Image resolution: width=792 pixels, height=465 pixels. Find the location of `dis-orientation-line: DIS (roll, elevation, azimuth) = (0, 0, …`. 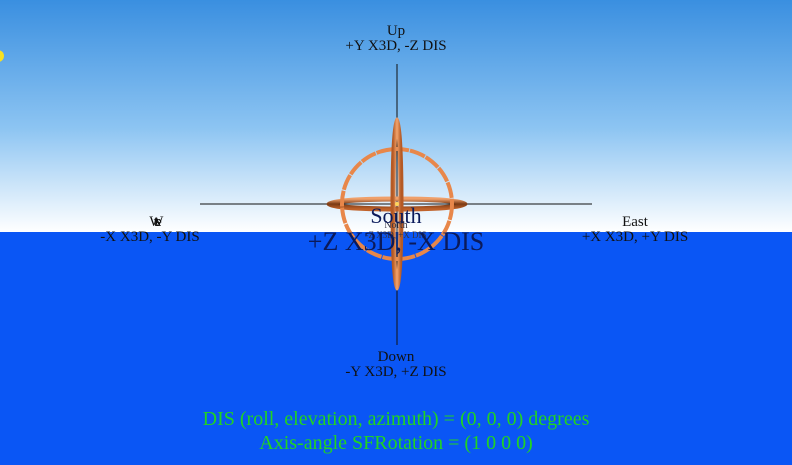

dis-orientation-line: DIS (roll, elevation, azimuth) = (0, 0, … is located at coordinates (396, 419).